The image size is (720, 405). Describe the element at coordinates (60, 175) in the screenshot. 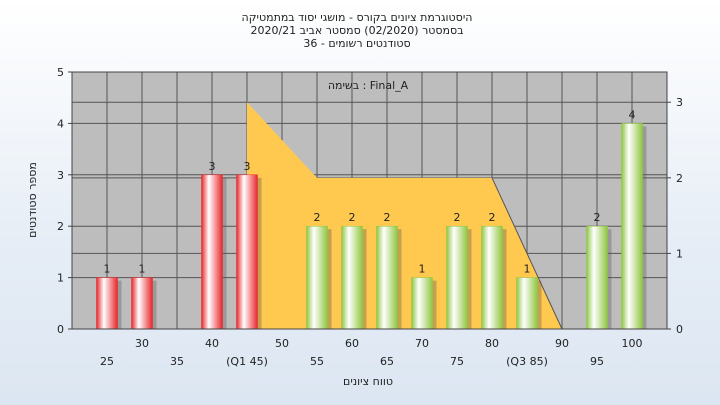

I see `y-tick-label: 3` at that location.